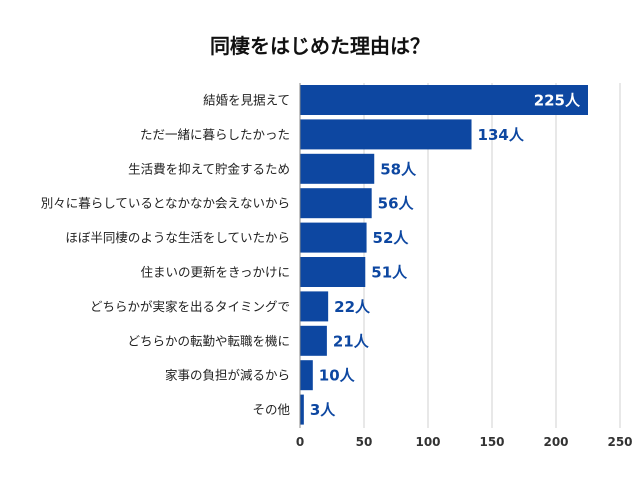 The image size is (640, 480). What do you see at coordinates (364, 442) in the screenshot?
I see `x-tick-label: 50` at bounding box center [364, 442].